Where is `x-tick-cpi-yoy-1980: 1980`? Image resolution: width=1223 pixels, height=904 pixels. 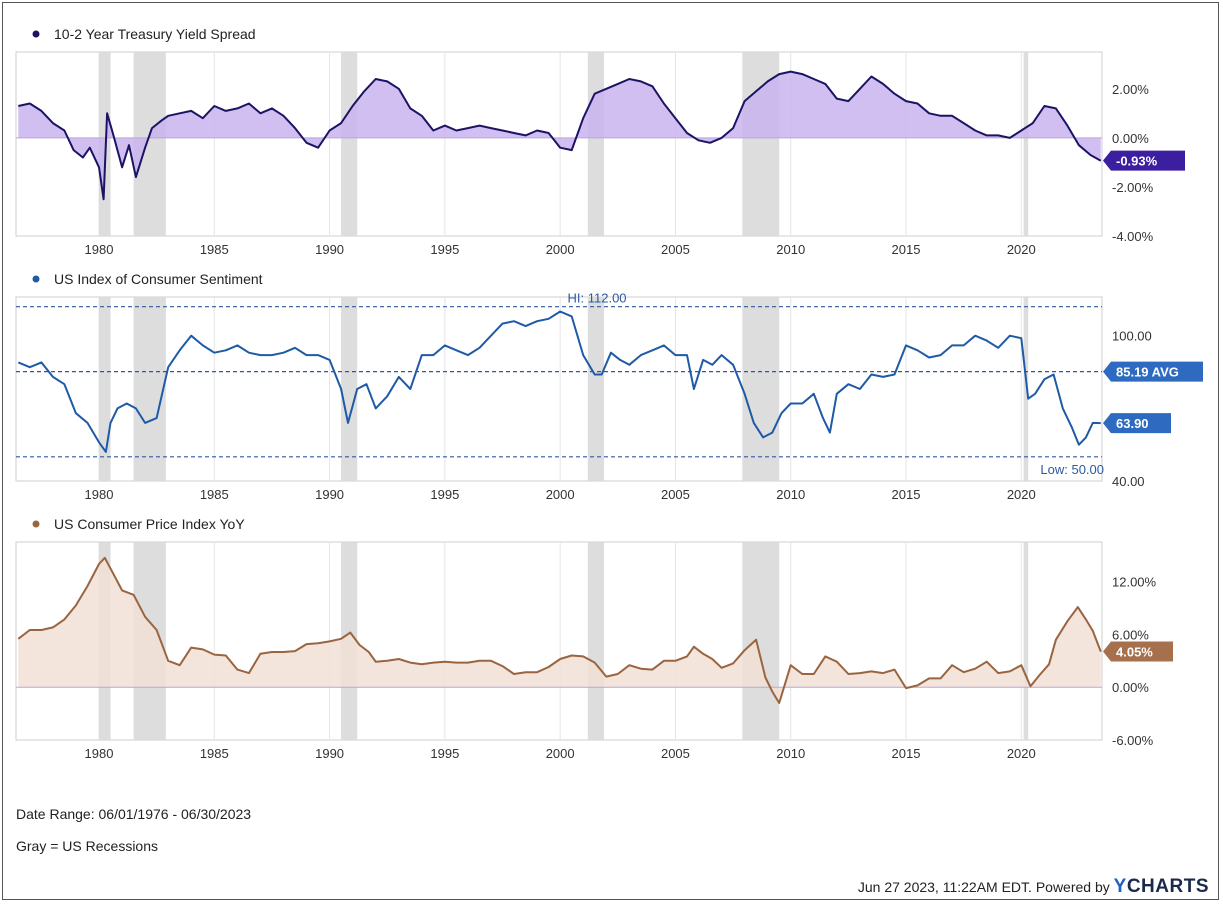 x-tick-cpi-yoy-1980: 1980 is located at coordinates (99, 753).